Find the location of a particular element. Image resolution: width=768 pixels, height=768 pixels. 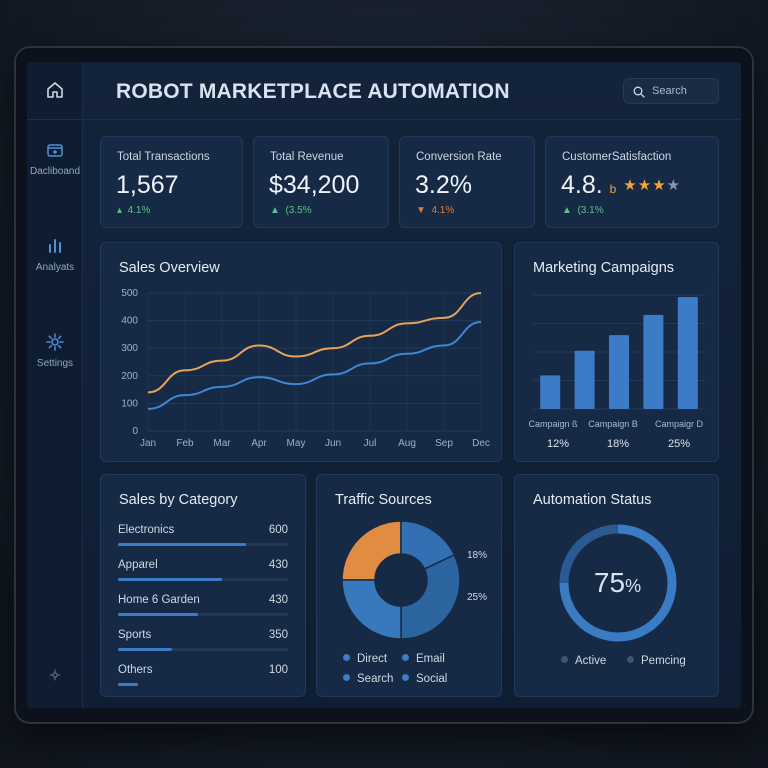

campaign-percent: 25% is located at coordinates (679, 444).